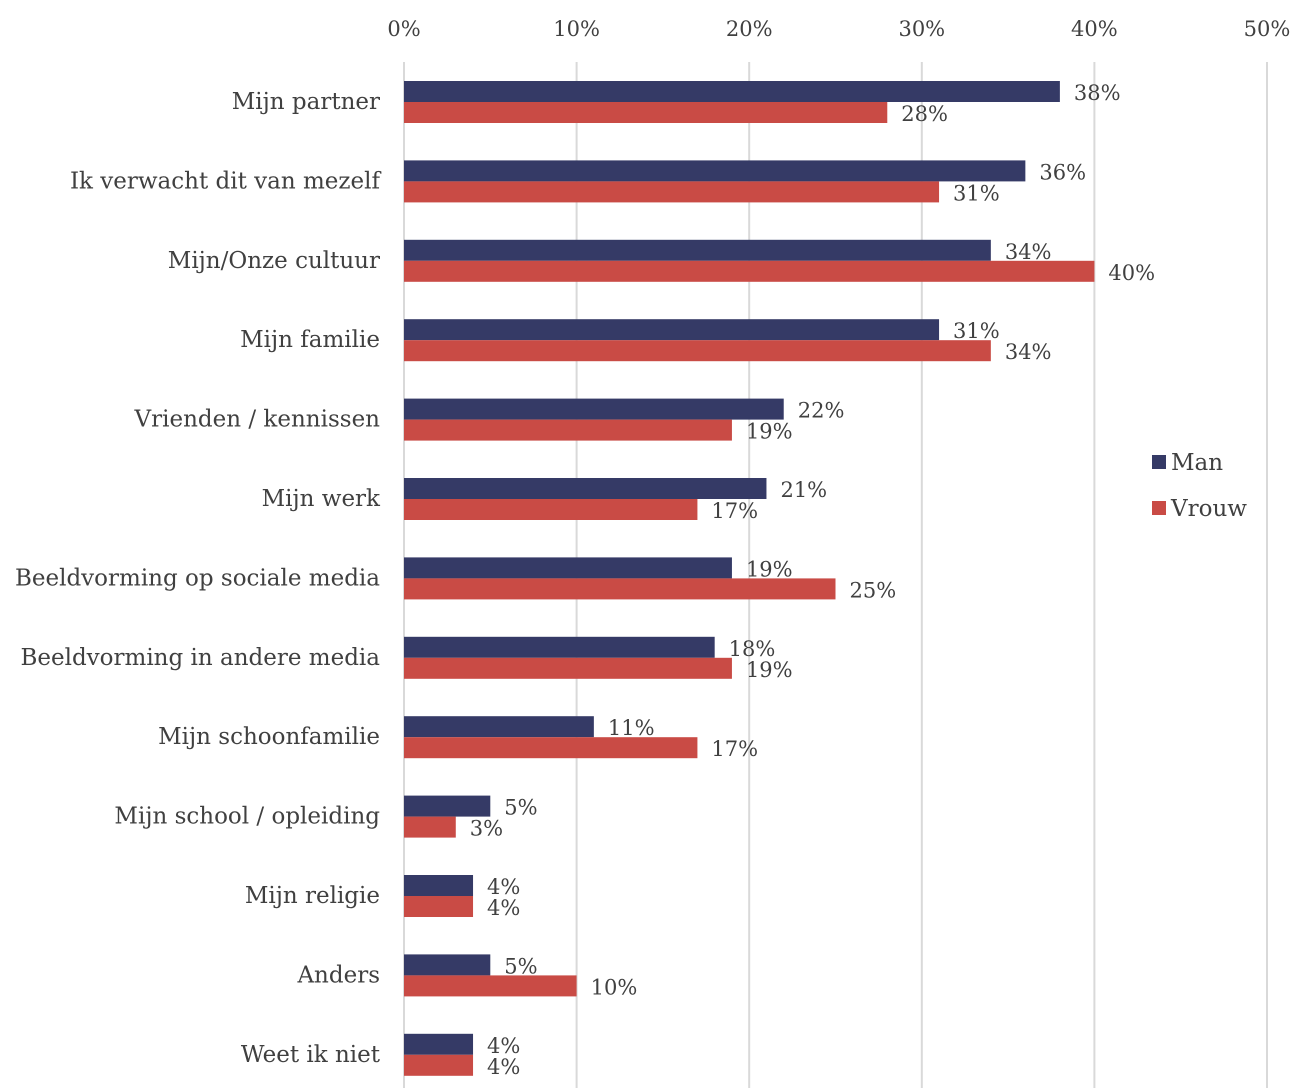 This screenshot has width=1296, height=1092. What do you see at coordinates (838, 29) in the screenshot?
I see `x-axis-ticks: 0% 10% 20% 30% 40% 50%` at bounding box center [838, 29].